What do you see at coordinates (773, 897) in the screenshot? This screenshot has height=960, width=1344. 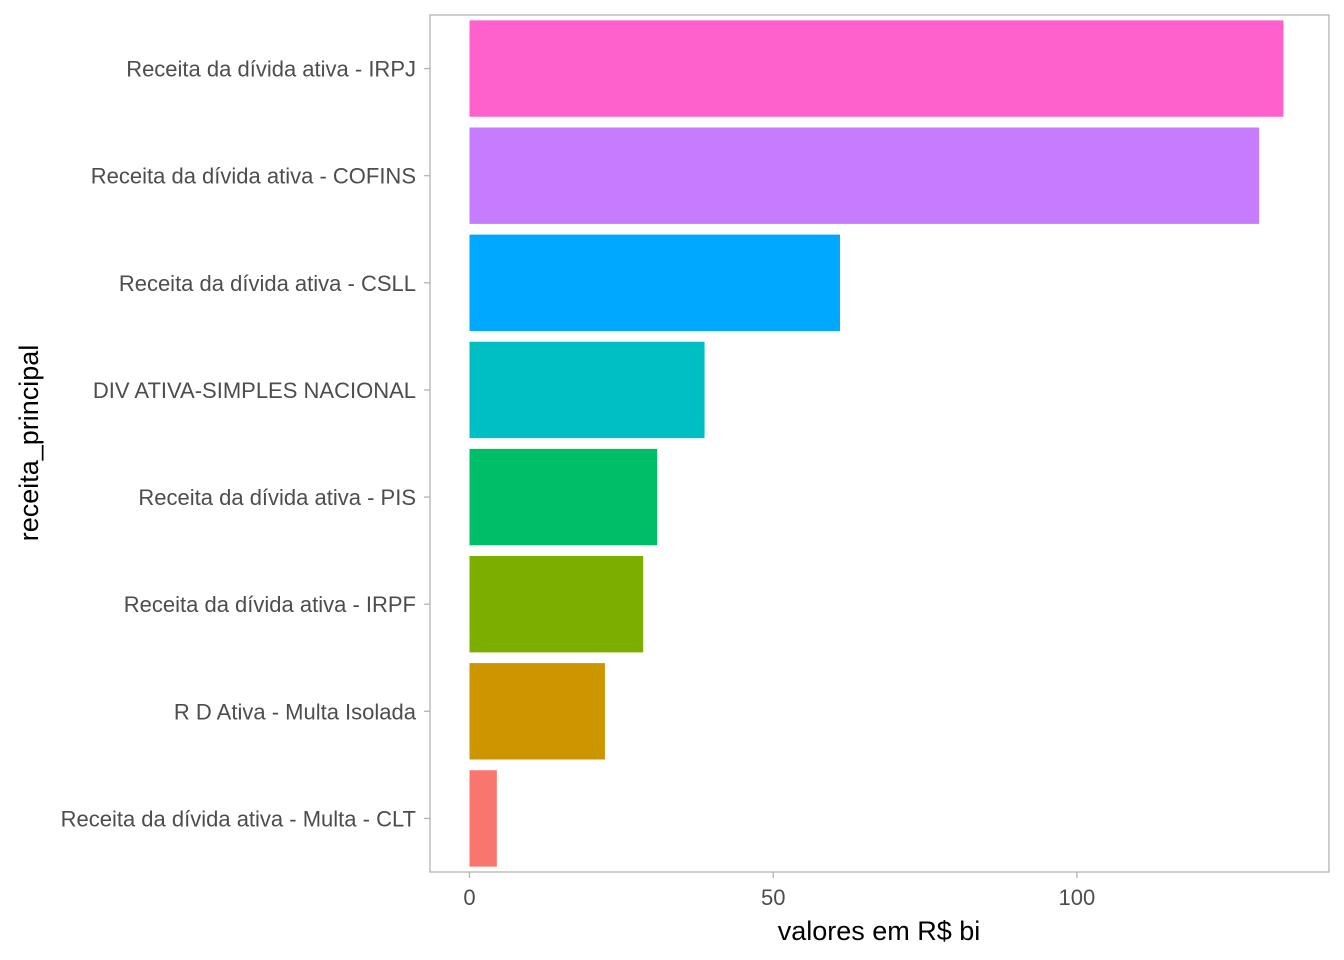 I see `x-axis-tick-label: 50` at bounding box center [773, 897].